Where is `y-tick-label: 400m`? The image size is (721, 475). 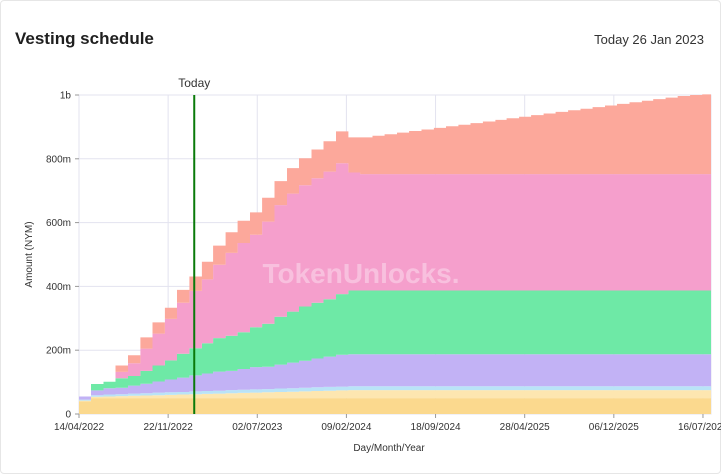
y-tick-label: 400m is located at coordinates (58, 287).